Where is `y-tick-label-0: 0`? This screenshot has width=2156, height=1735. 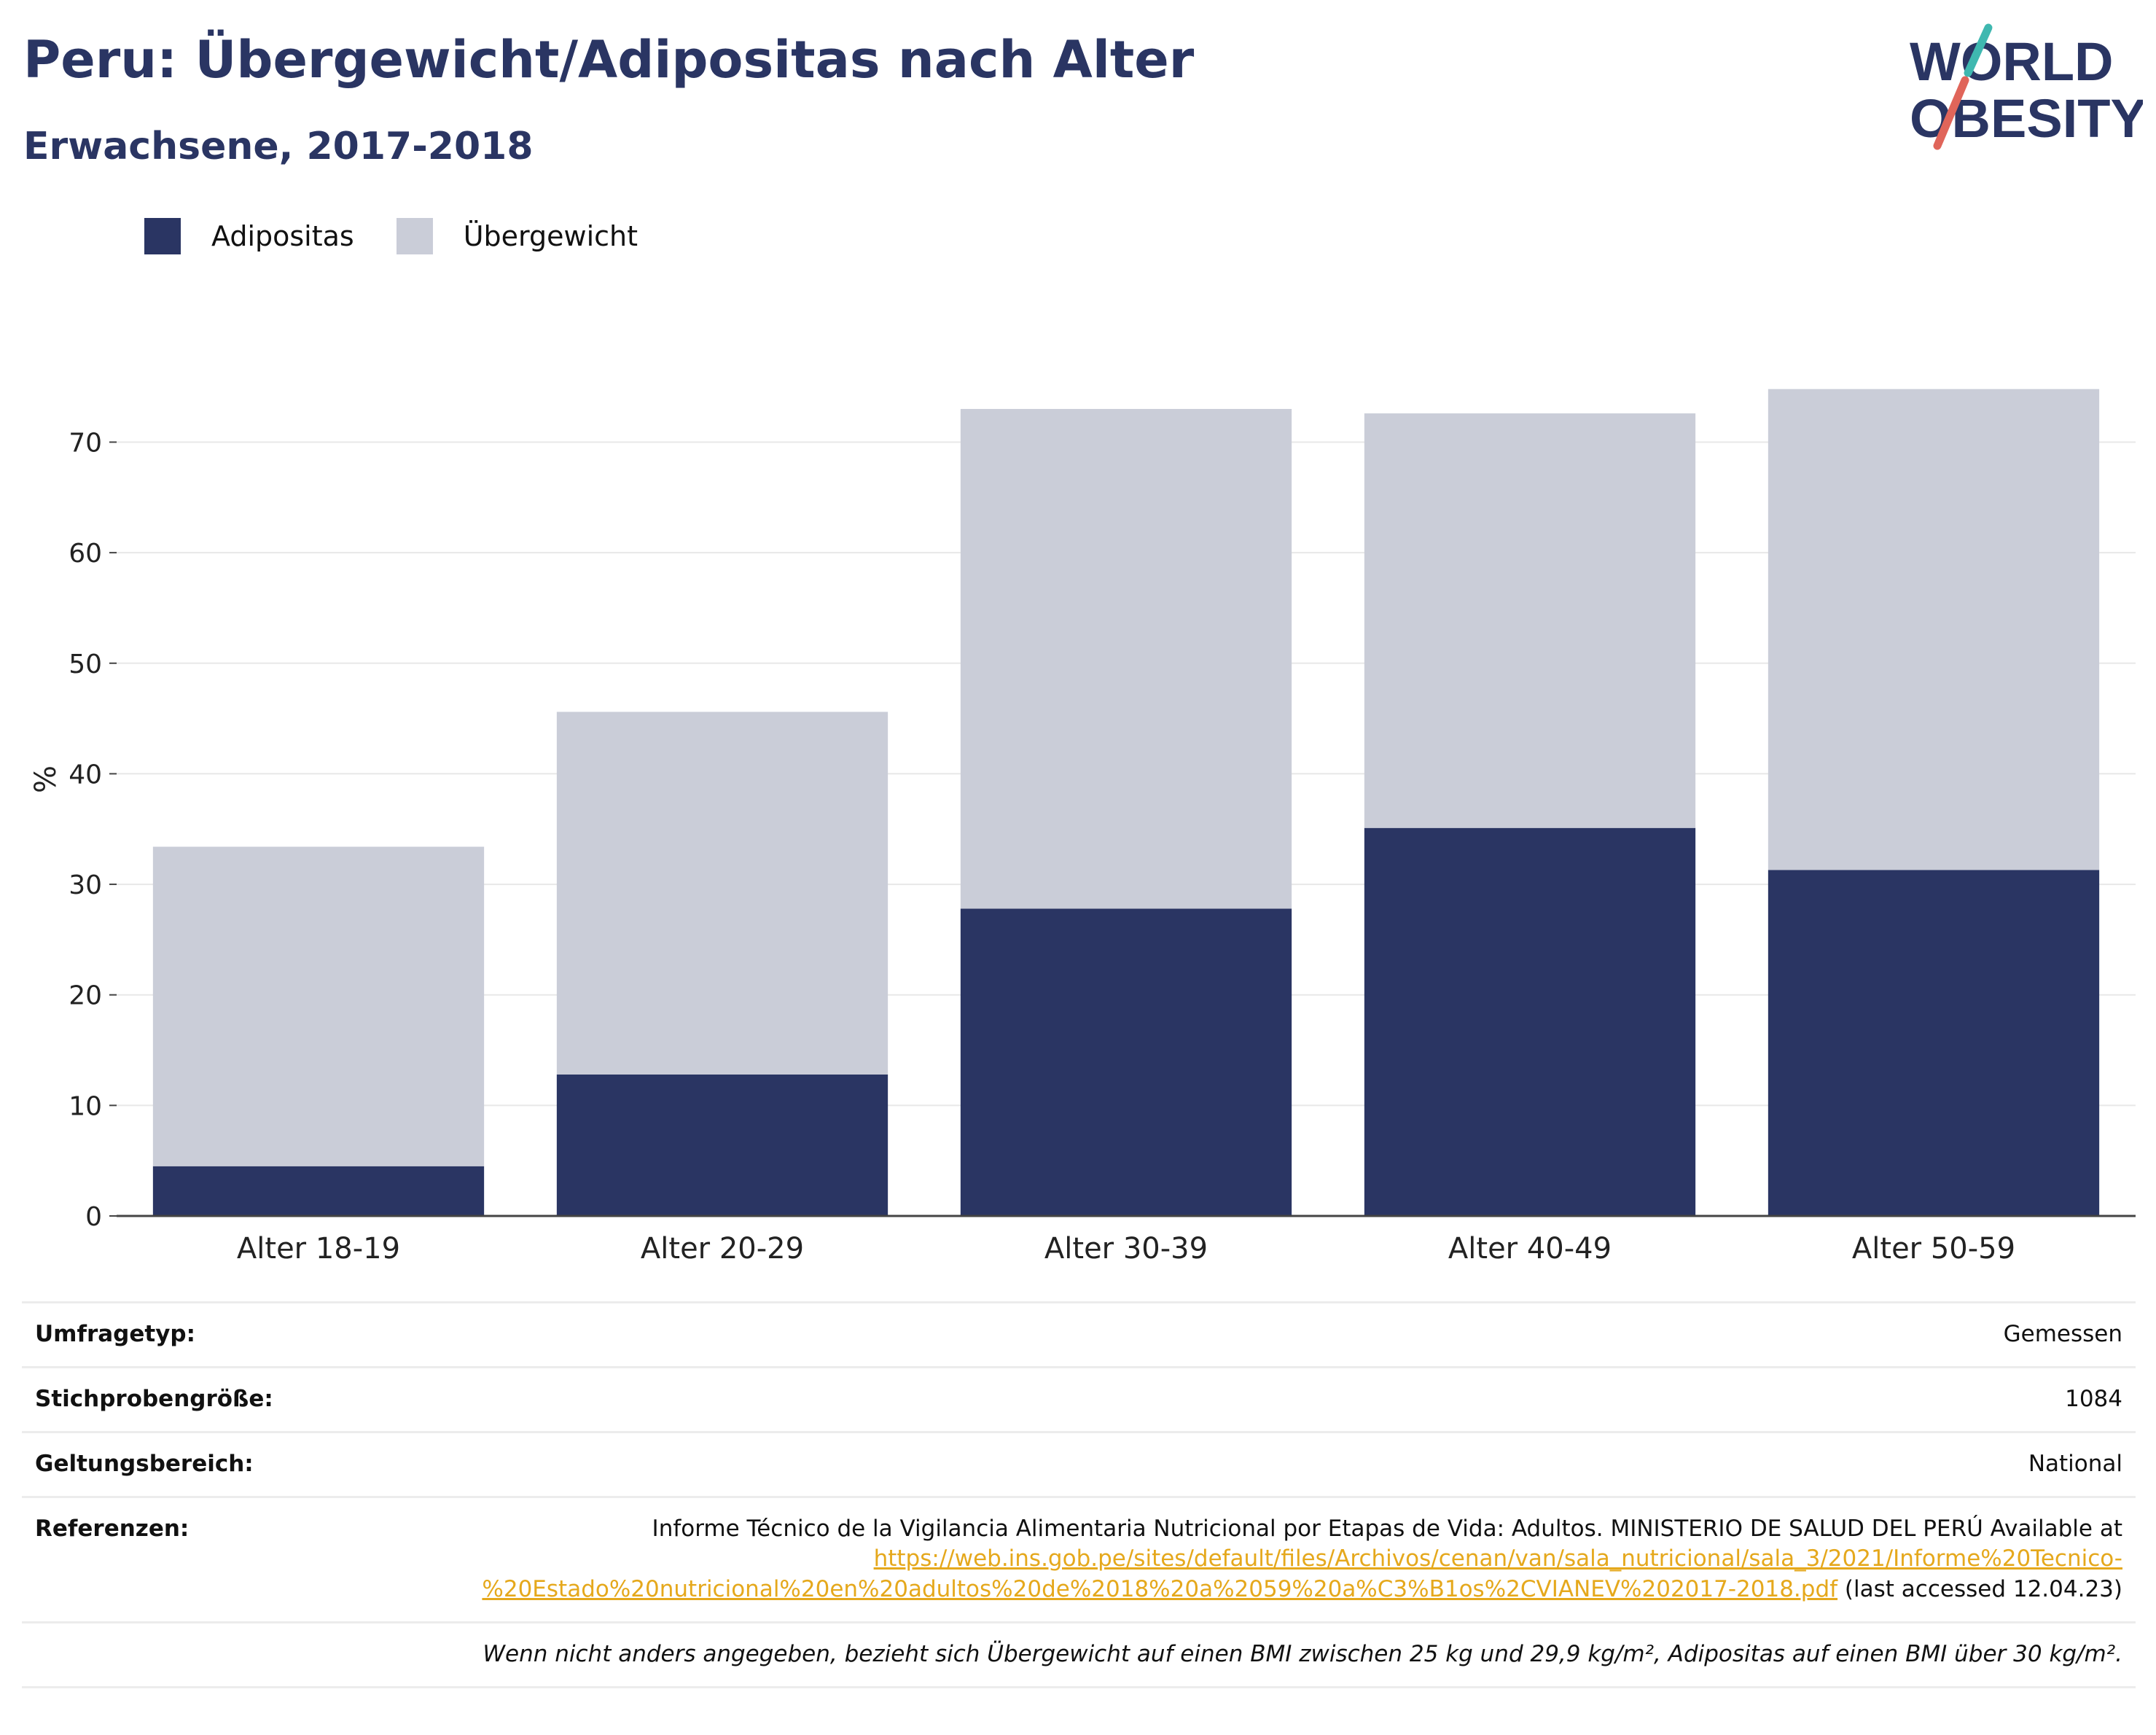
y-tick-label-0: 0 is located at coordinates (94, 1217).